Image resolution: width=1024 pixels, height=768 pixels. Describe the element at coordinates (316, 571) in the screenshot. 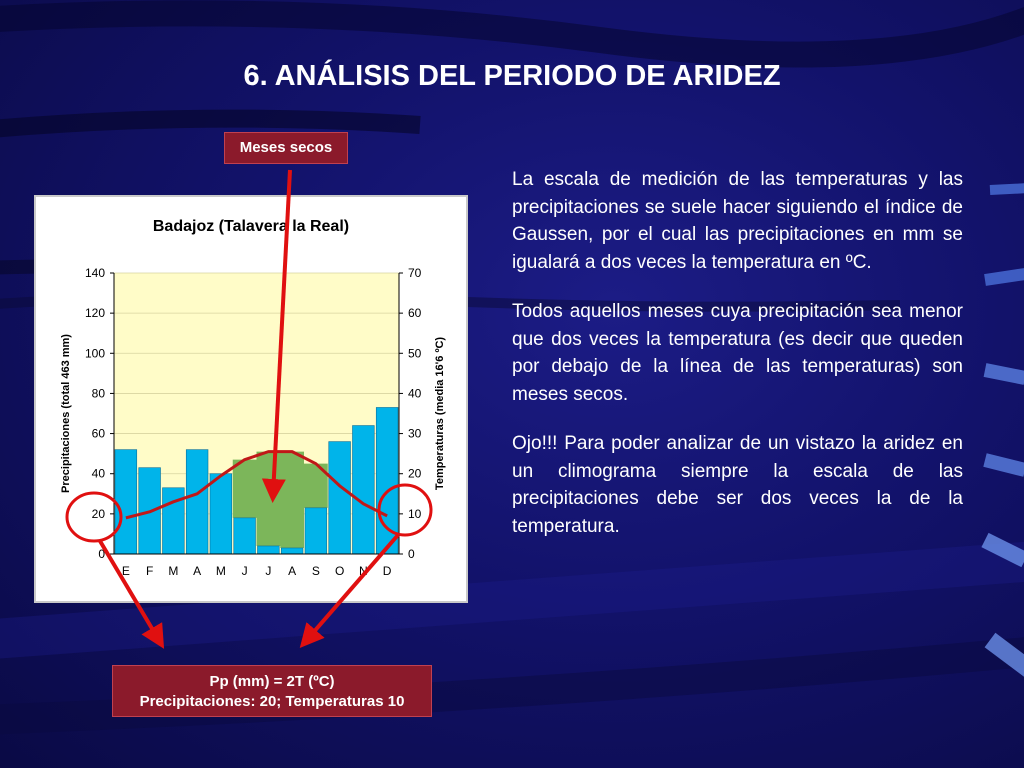

I see `month-label: S` at that location.